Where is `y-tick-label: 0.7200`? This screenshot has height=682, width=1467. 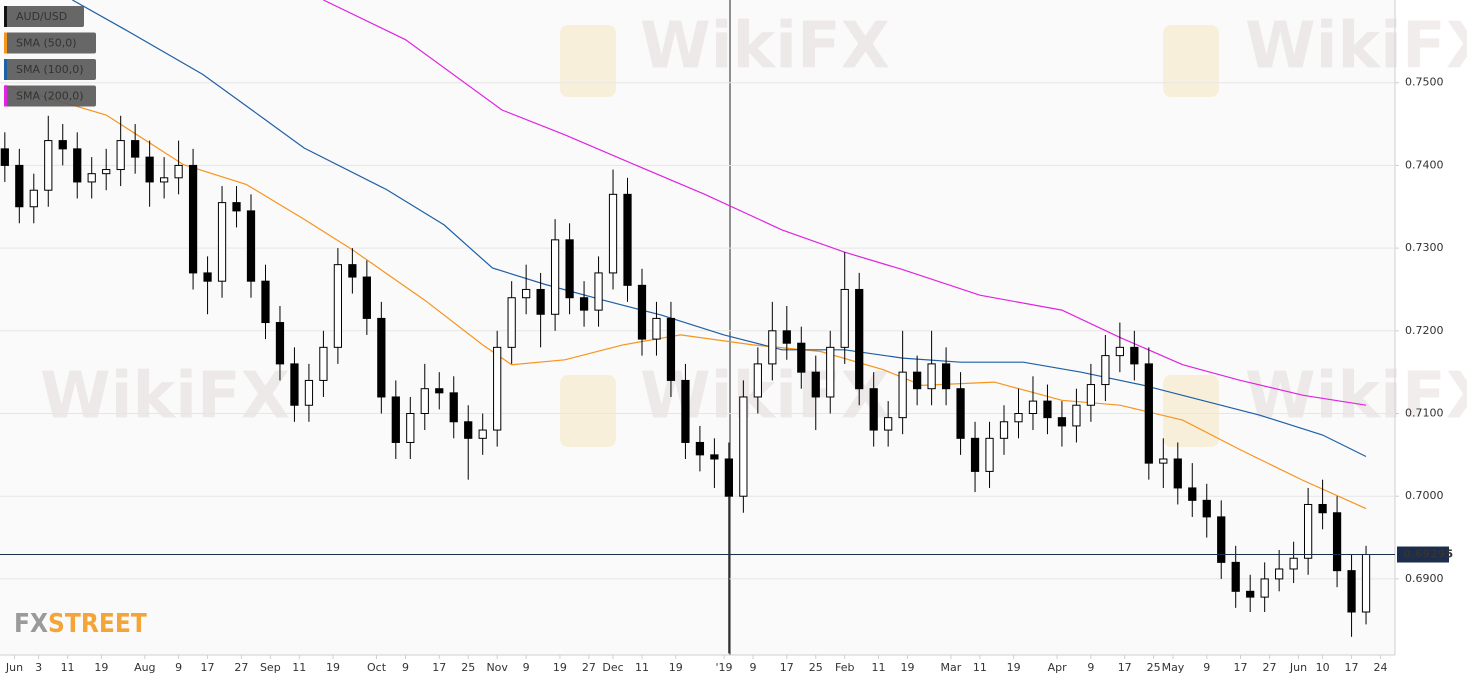
y-tick-label: 0.7200 is located at coordinates (1424, 330).